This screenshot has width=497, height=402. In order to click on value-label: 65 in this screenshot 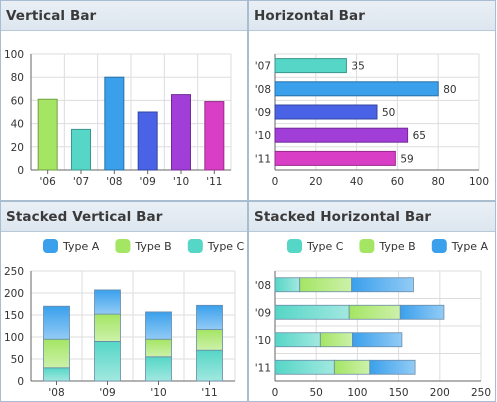, I will do `click(419, 136)`.